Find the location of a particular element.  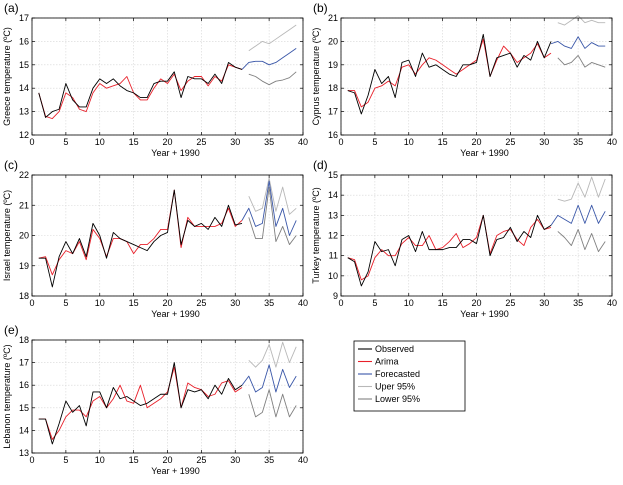

panel-label: (c) is located at coordinates (11, 165).